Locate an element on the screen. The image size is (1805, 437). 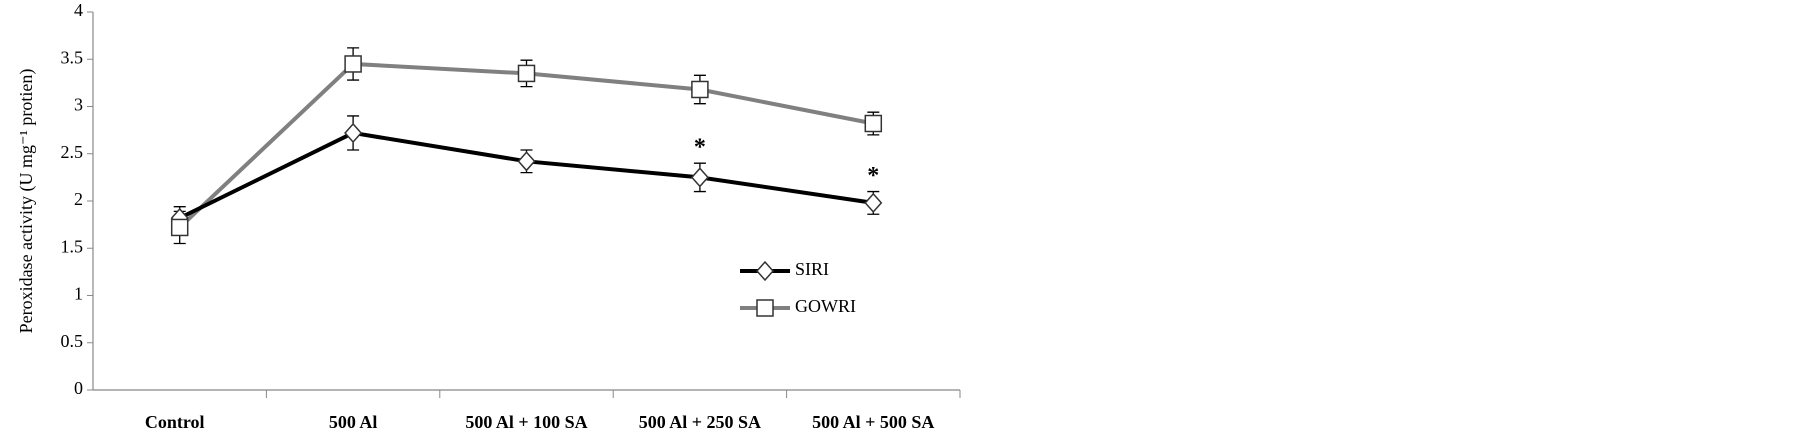
y-tick-label: 3.5 is located at coordinates (72, 57).